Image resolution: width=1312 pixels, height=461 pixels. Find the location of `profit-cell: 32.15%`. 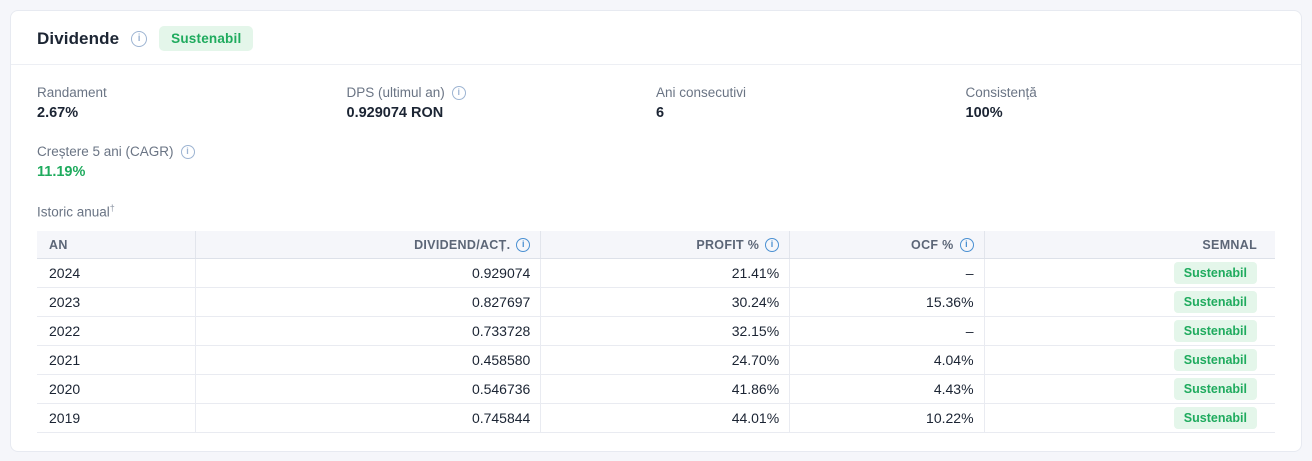

profit-cell: 32.15% is located at coordinates (665, 331).